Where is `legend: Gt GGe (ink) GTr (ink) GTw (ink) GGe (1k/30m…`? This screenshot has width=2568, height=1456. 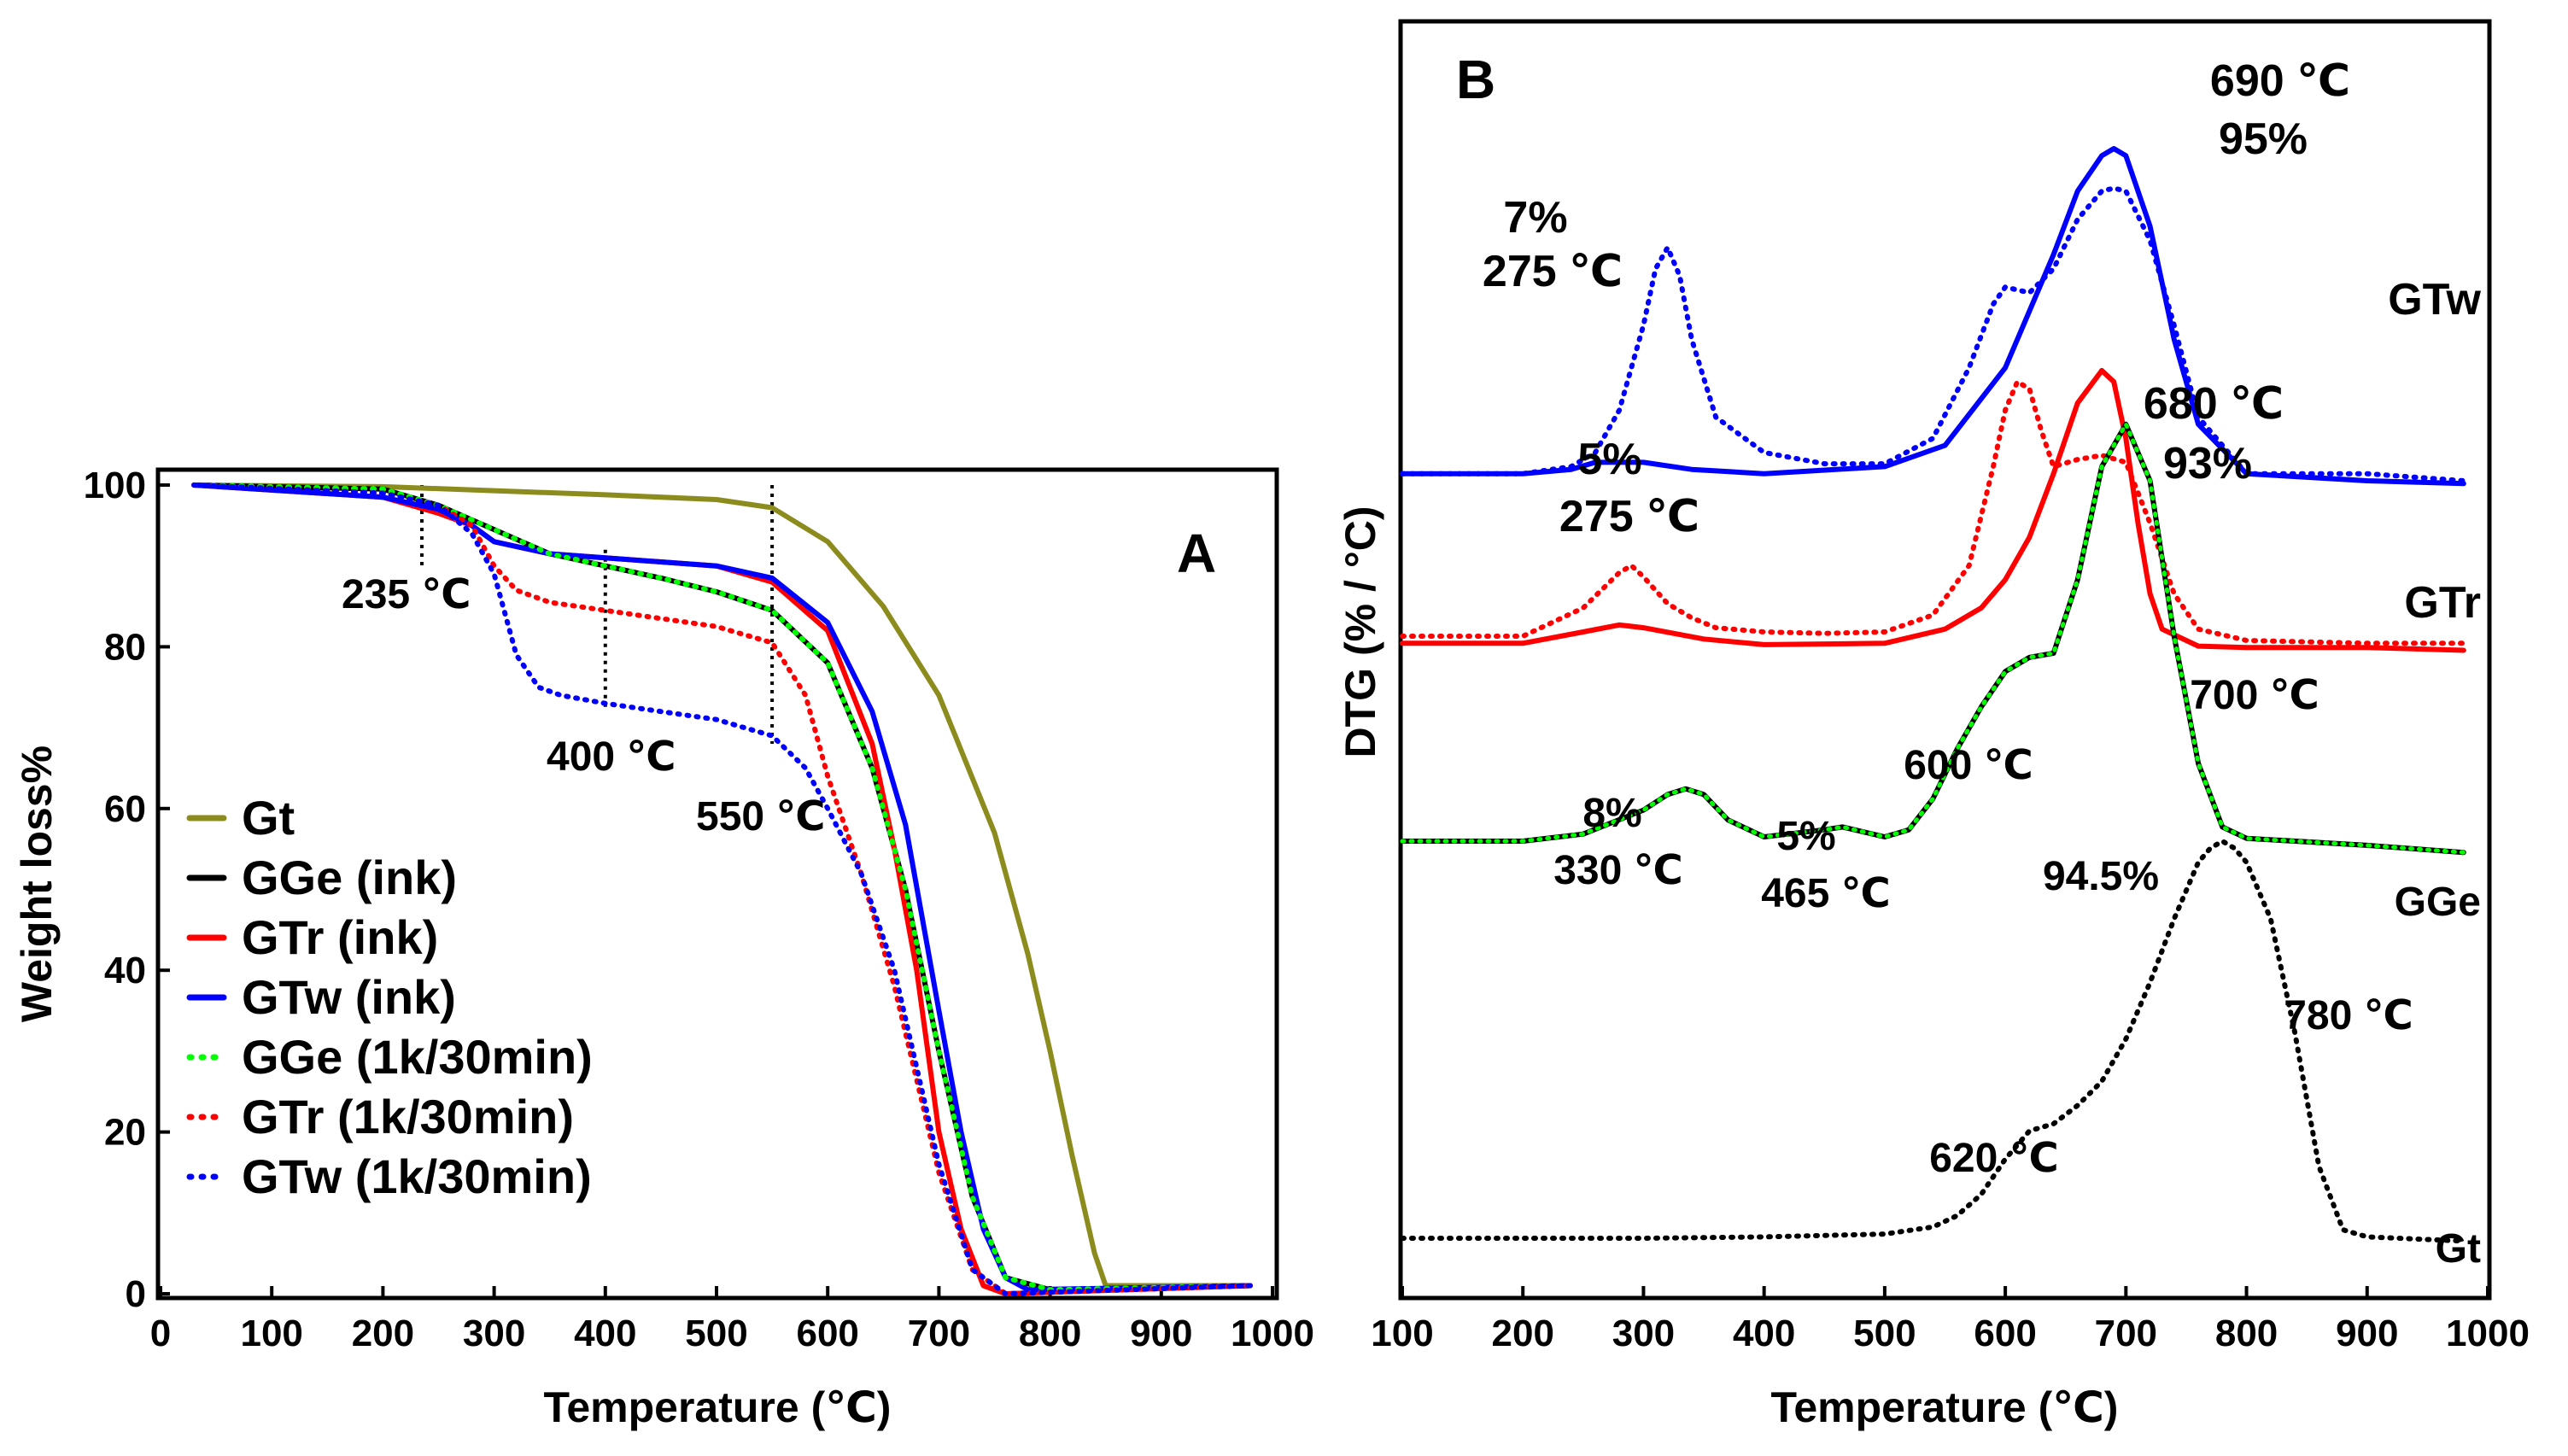 legend: Gt GGe (ink) GTr (ink) GTw (ink) GGe (1k/30m… is located at coordinates (389, 997).